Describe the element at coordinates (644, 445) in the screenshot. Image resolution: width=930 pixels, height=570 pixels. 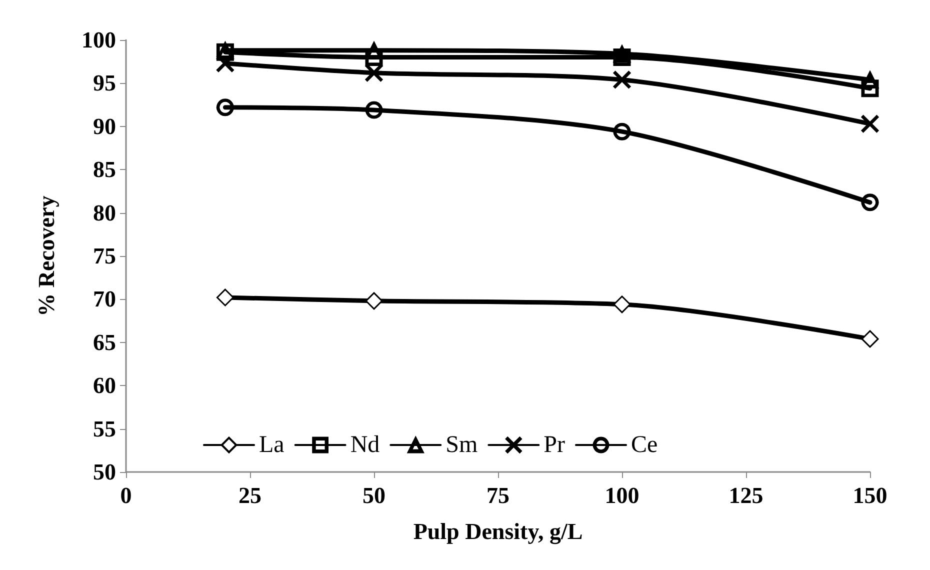
I see `legend-label: Ce` at that location.